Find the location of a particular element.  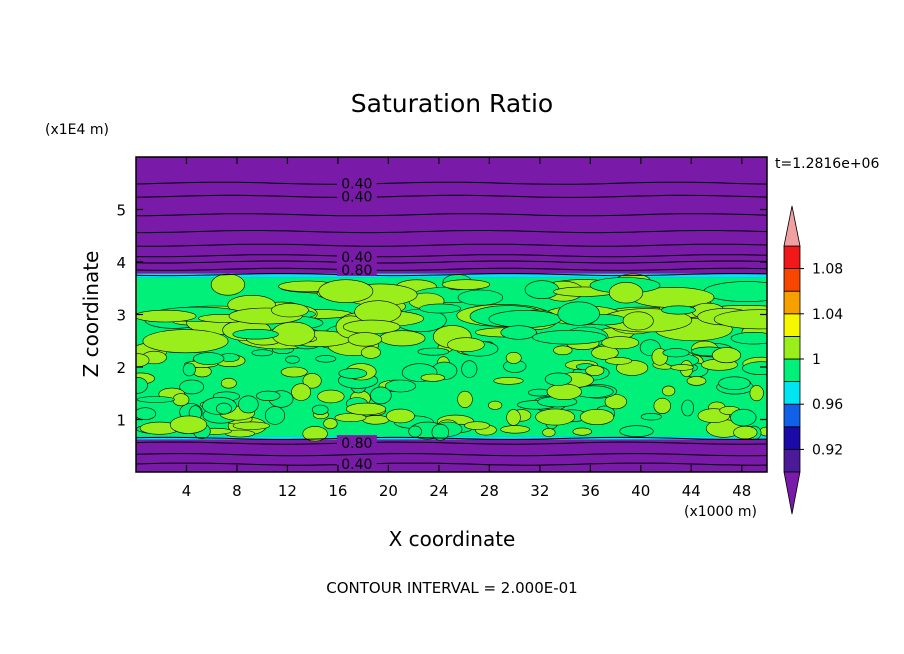

contour-interval-note: CONTOUR INTERVAL = 2.000E-01 is located at coordinates (451, 588).